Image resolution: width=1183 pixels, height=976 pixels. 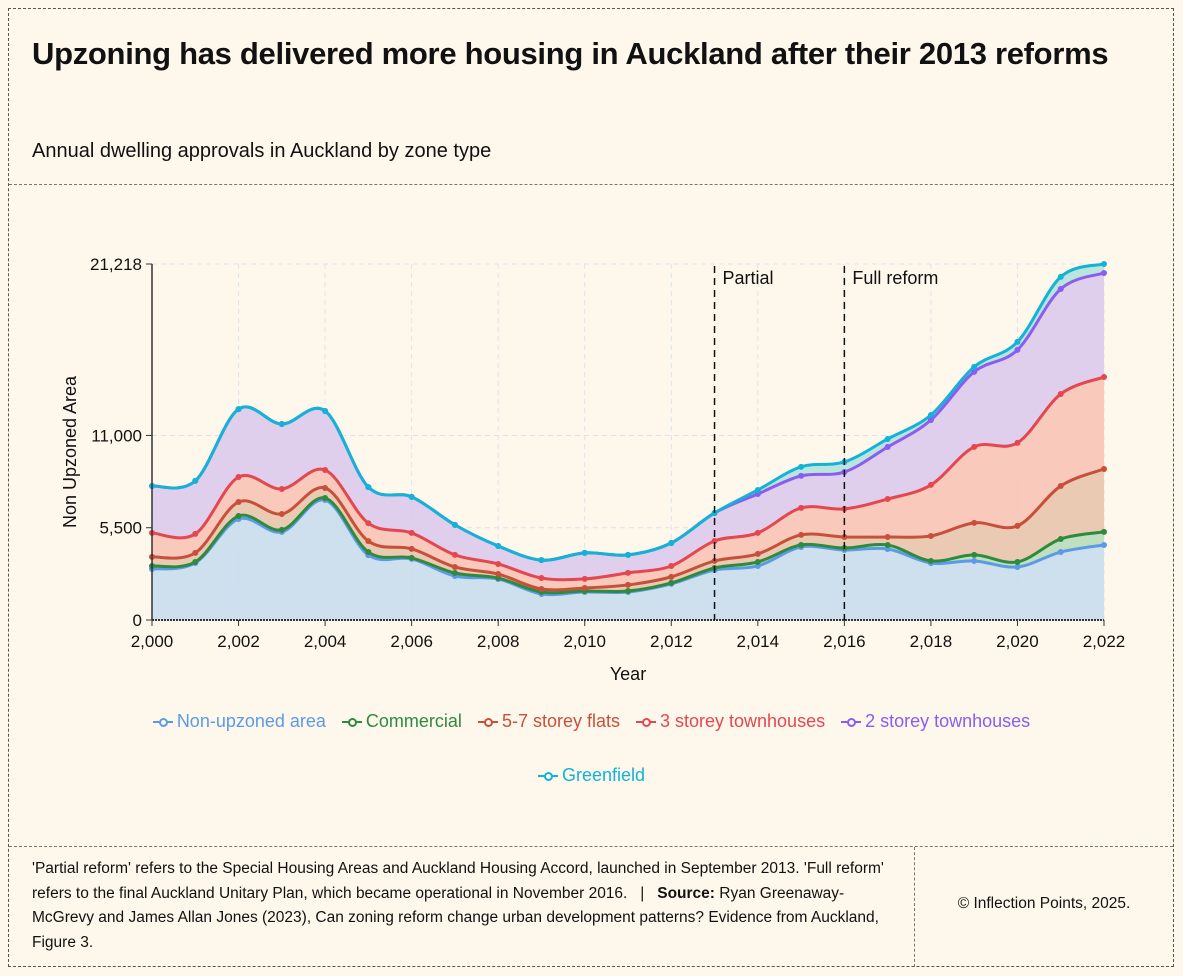 What do you see at coordinates (591, 846) in the screenshot?
I see `footer-divider` at bounding box center [591, 846].